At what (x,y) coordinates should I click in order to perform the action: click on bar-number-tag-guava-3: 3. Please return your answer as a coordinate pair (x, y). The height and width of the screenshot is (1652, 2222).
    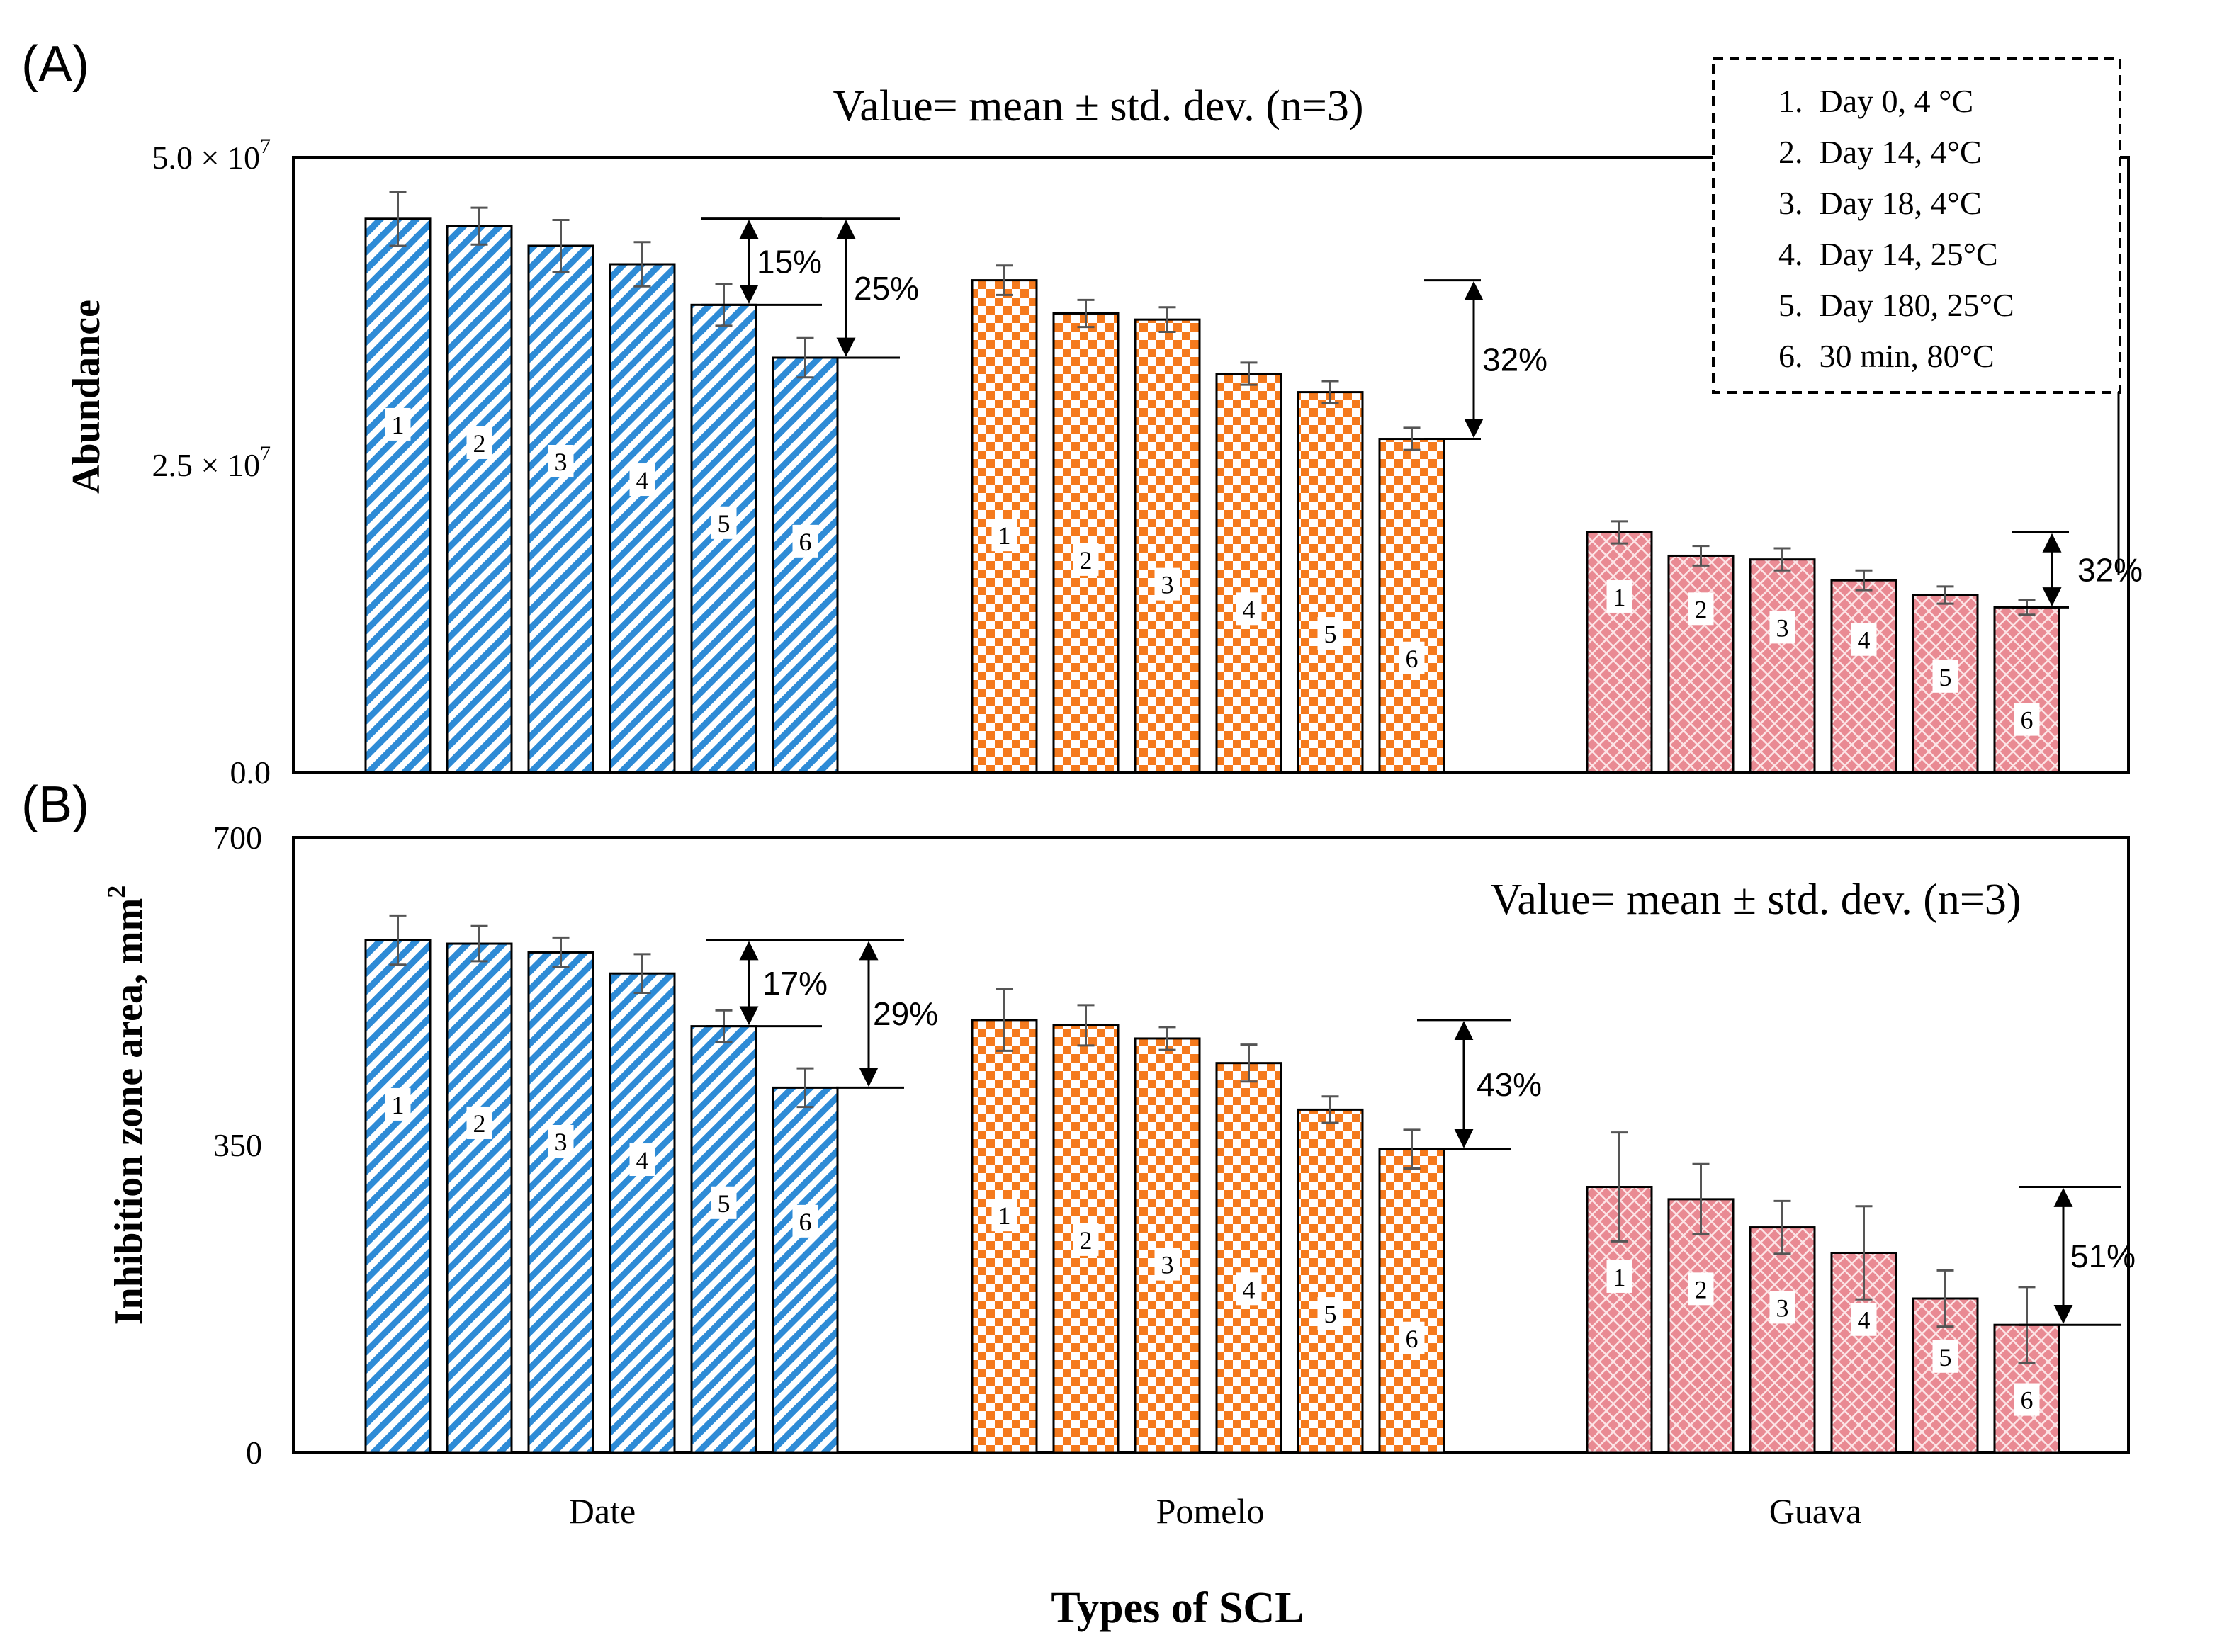
    Looking at the image, I should click on (1782, 628).